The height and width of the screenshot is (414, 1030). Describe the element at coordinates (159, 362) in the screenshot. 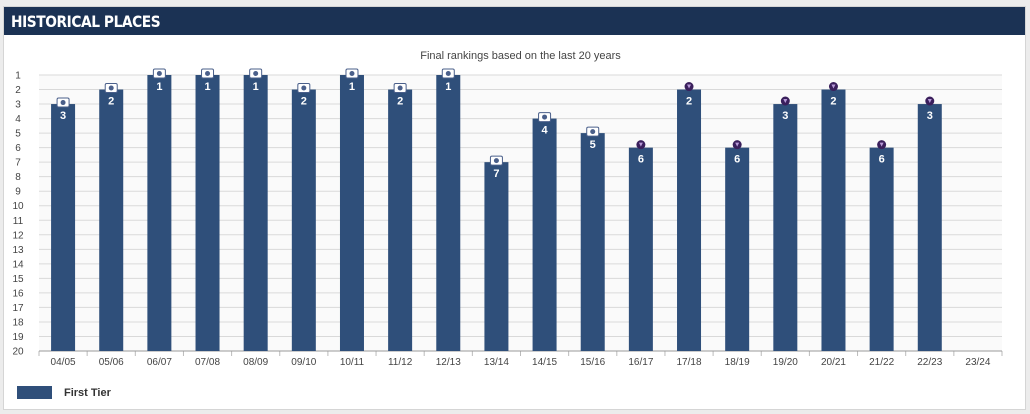

I see `x-tick-label: 06/07` at that location.